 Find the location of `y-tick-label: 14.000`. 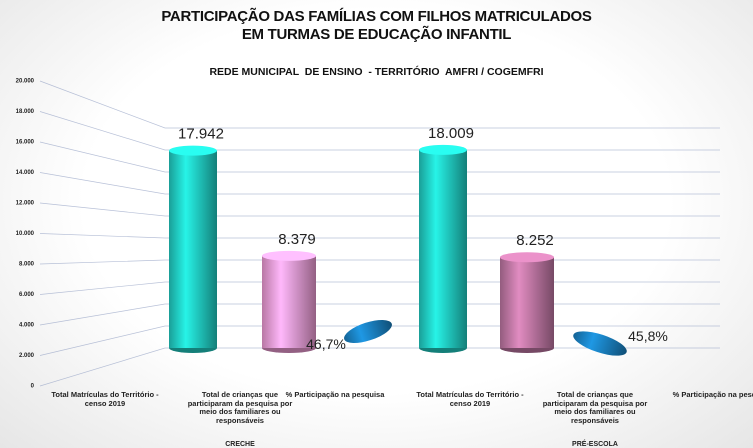

y-tick-label: 14.000 is located at coordinates (25, 173).